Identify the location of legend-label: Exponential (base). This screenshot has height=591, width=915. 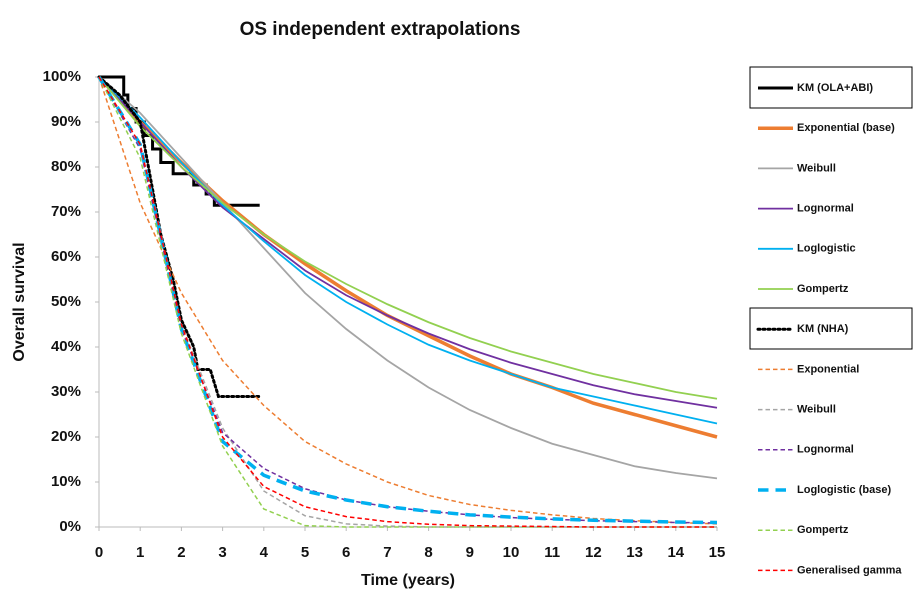
(846, 128).